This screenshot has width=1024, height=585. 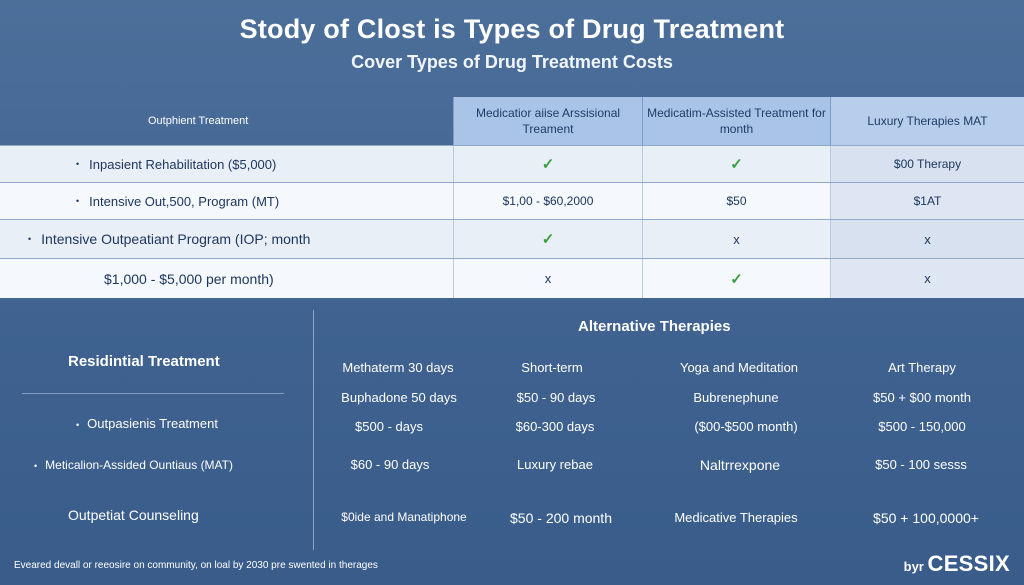 I want to click on header-col-3: Luxury Therapies MAT, so click(x=927, y=121).